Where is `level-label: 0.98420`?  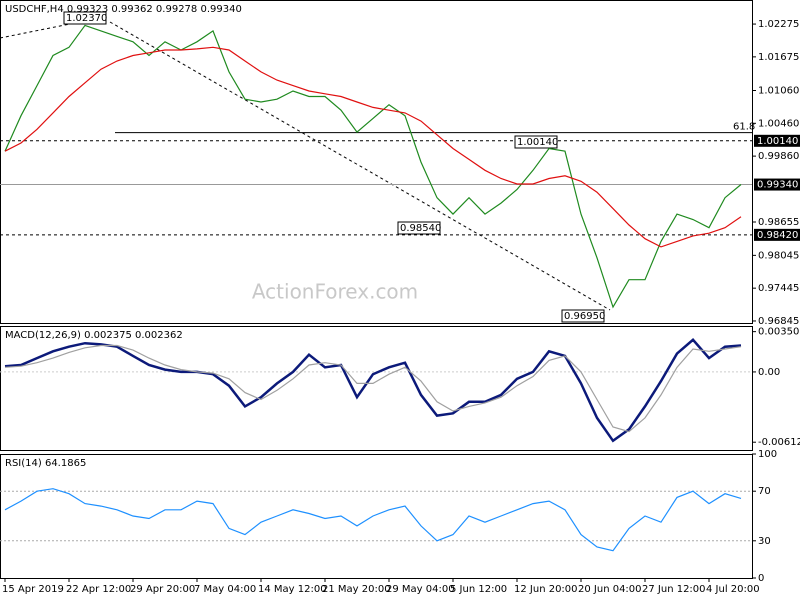
level-label: 0.98420 is located at coordinates (777, 235).